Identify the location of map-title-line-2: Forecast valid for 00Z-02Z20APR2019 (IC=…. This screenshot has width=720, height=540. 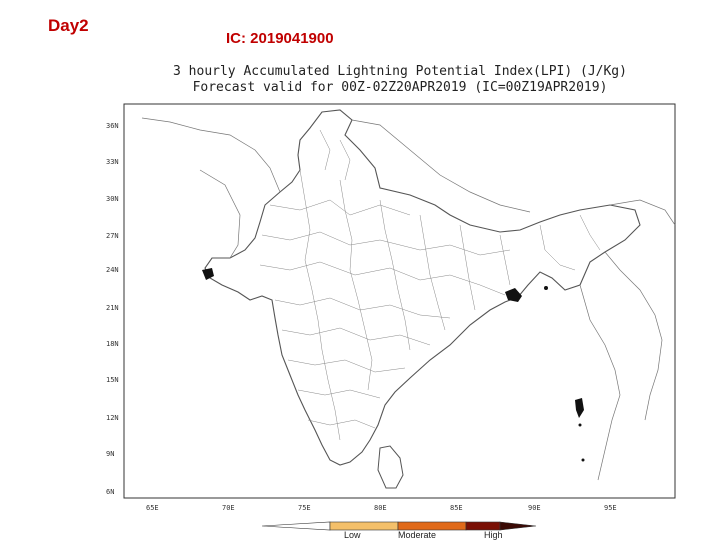
(400, 87).